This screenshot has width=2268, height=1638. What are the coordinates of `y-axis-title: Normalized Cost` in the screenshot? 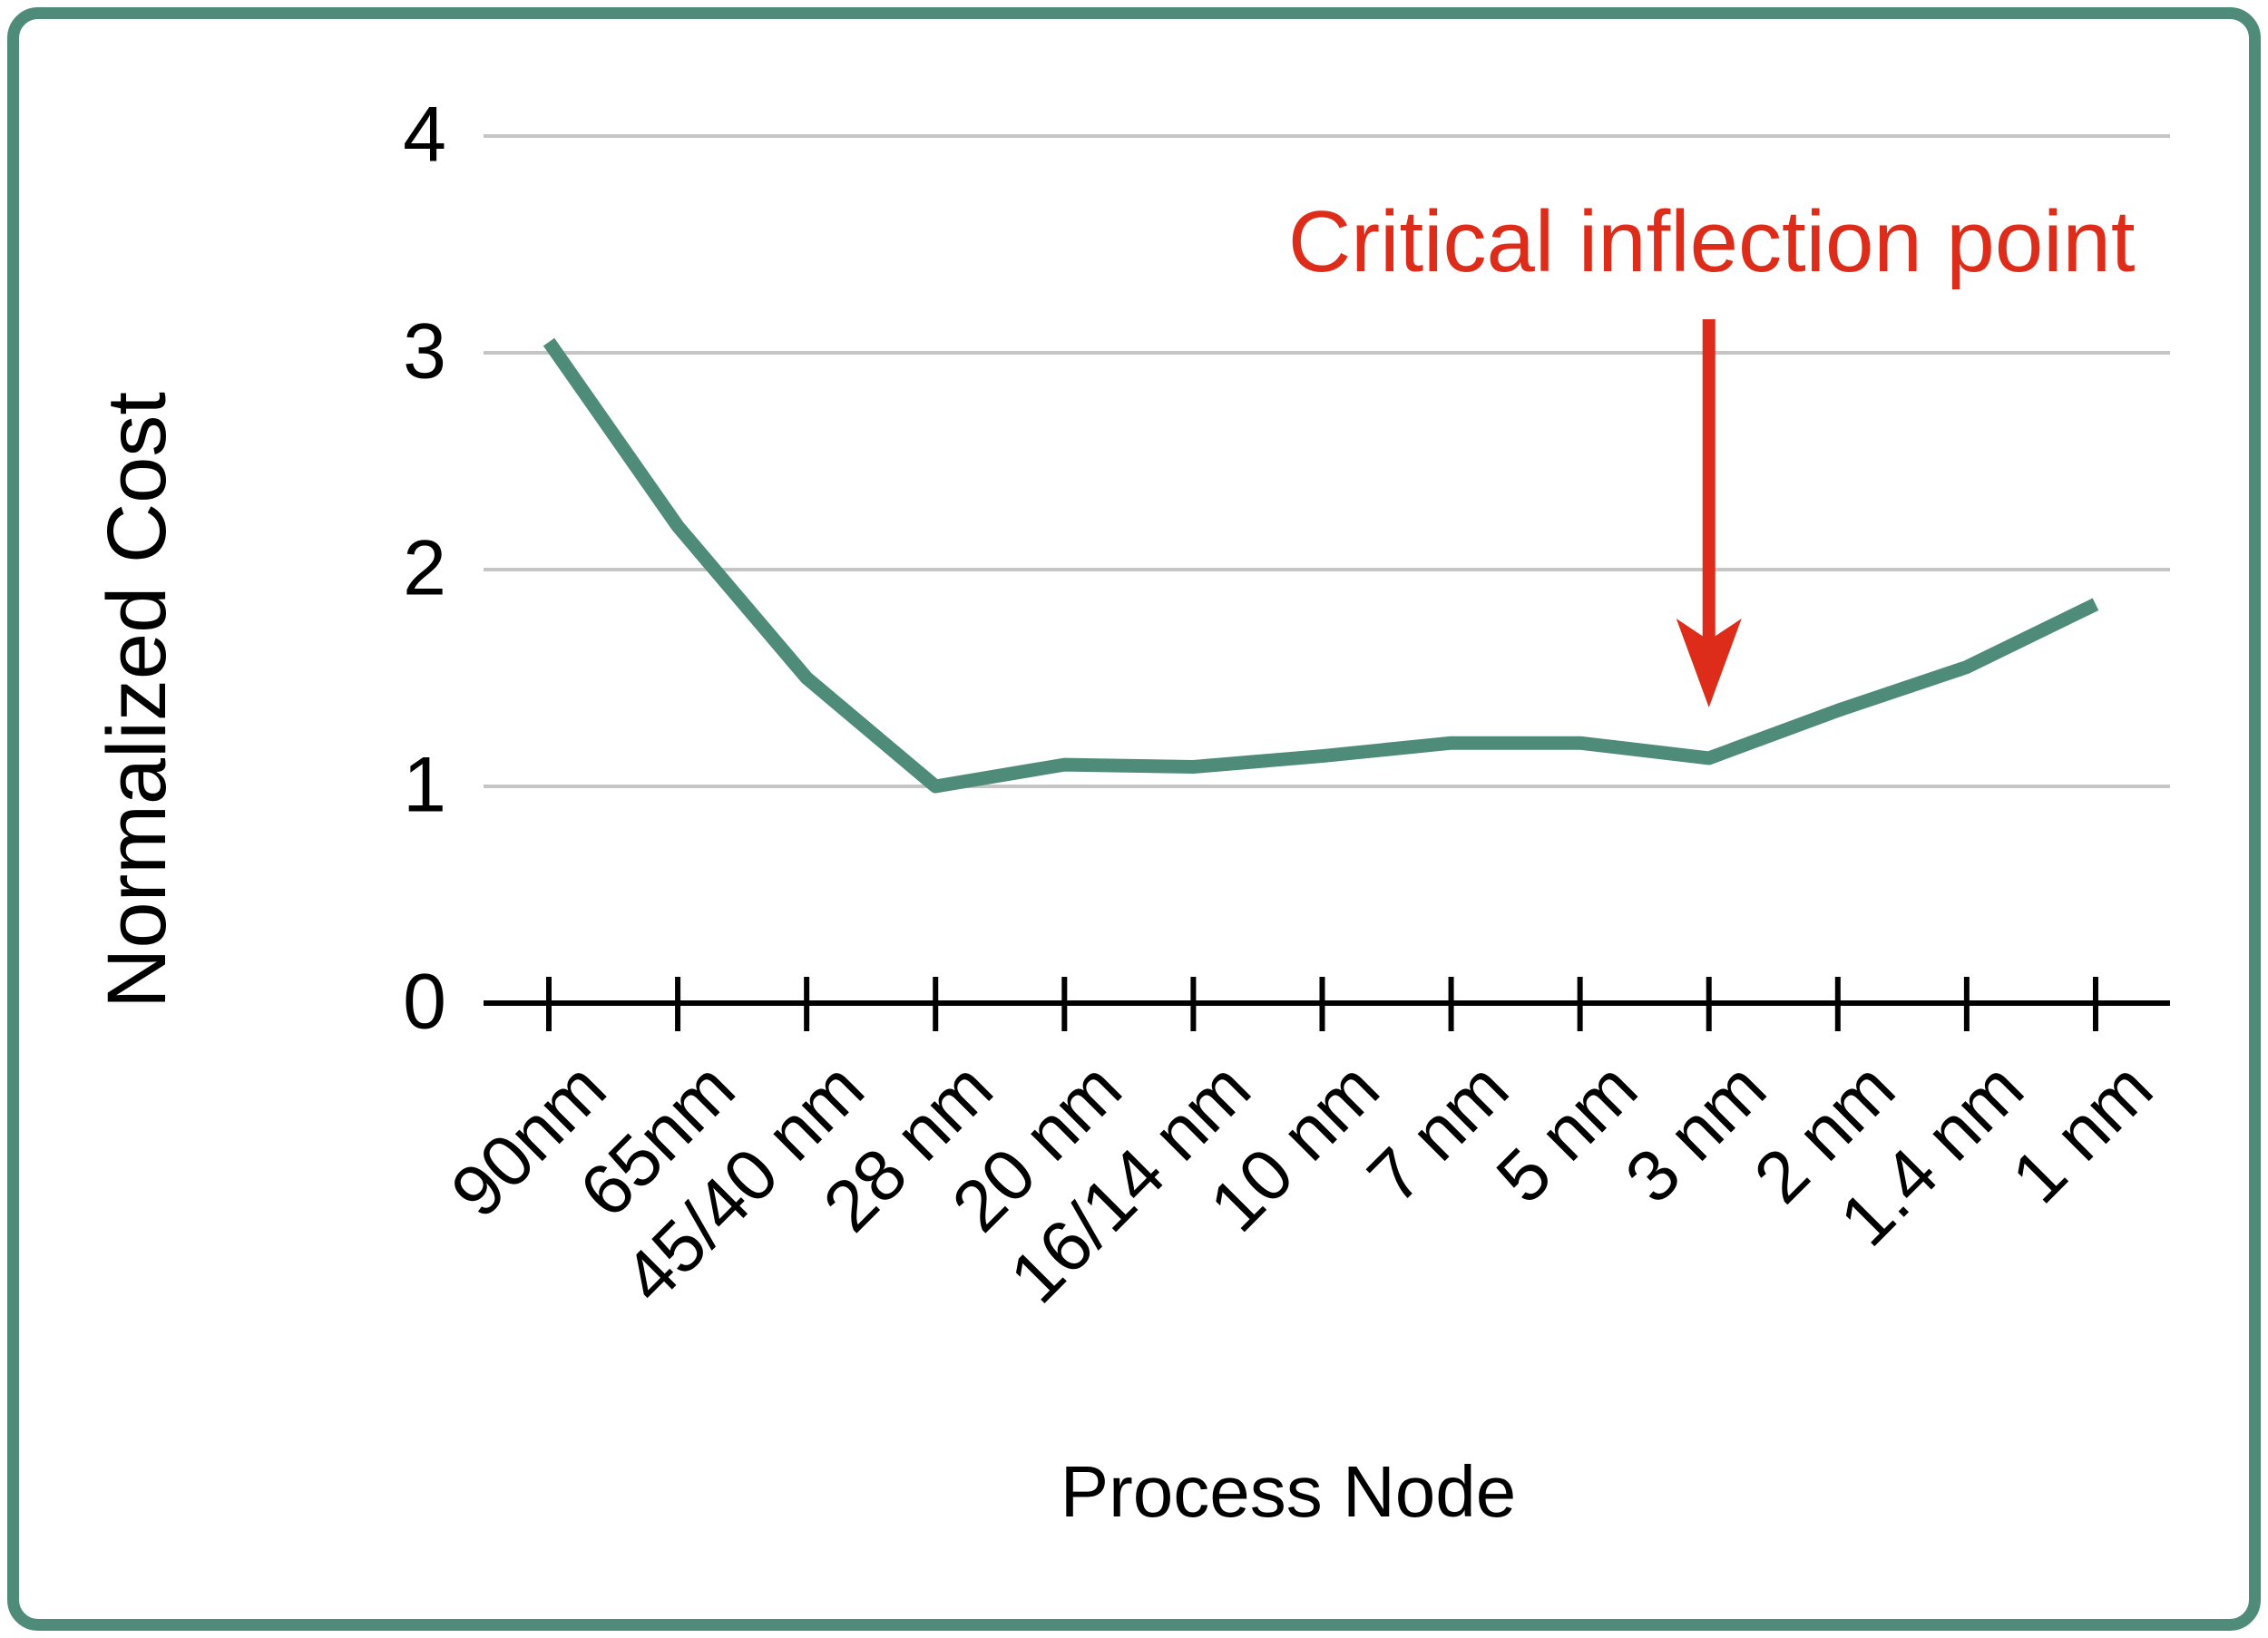 It's located at (137, 700).